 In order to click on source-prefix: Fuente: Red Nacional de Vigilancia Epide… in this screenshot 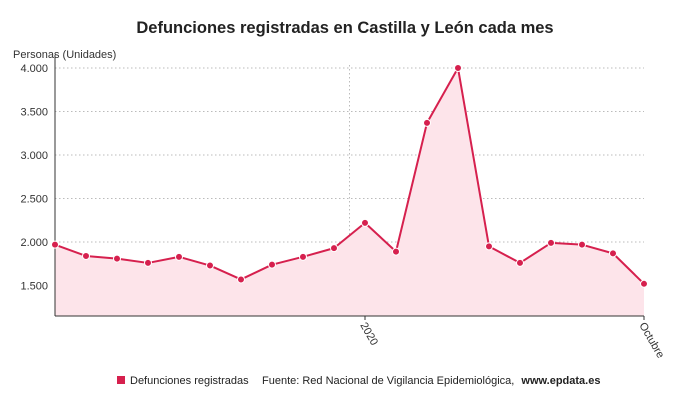, I will do `click(388, 381)`.